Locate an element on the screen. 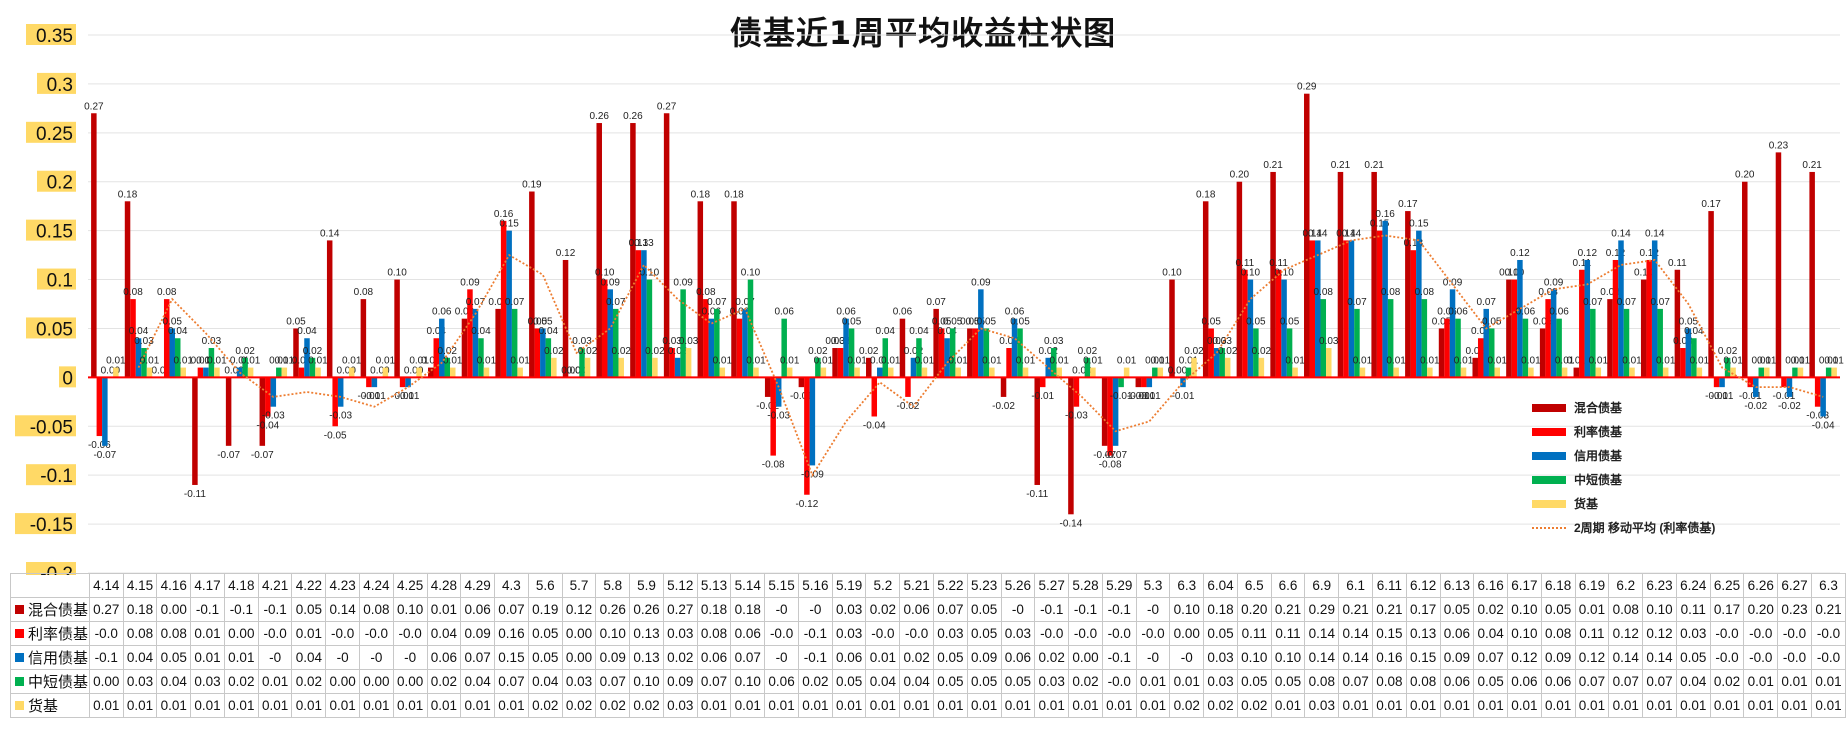  series-name: 中短债基 is located at coordinates (58, 682).